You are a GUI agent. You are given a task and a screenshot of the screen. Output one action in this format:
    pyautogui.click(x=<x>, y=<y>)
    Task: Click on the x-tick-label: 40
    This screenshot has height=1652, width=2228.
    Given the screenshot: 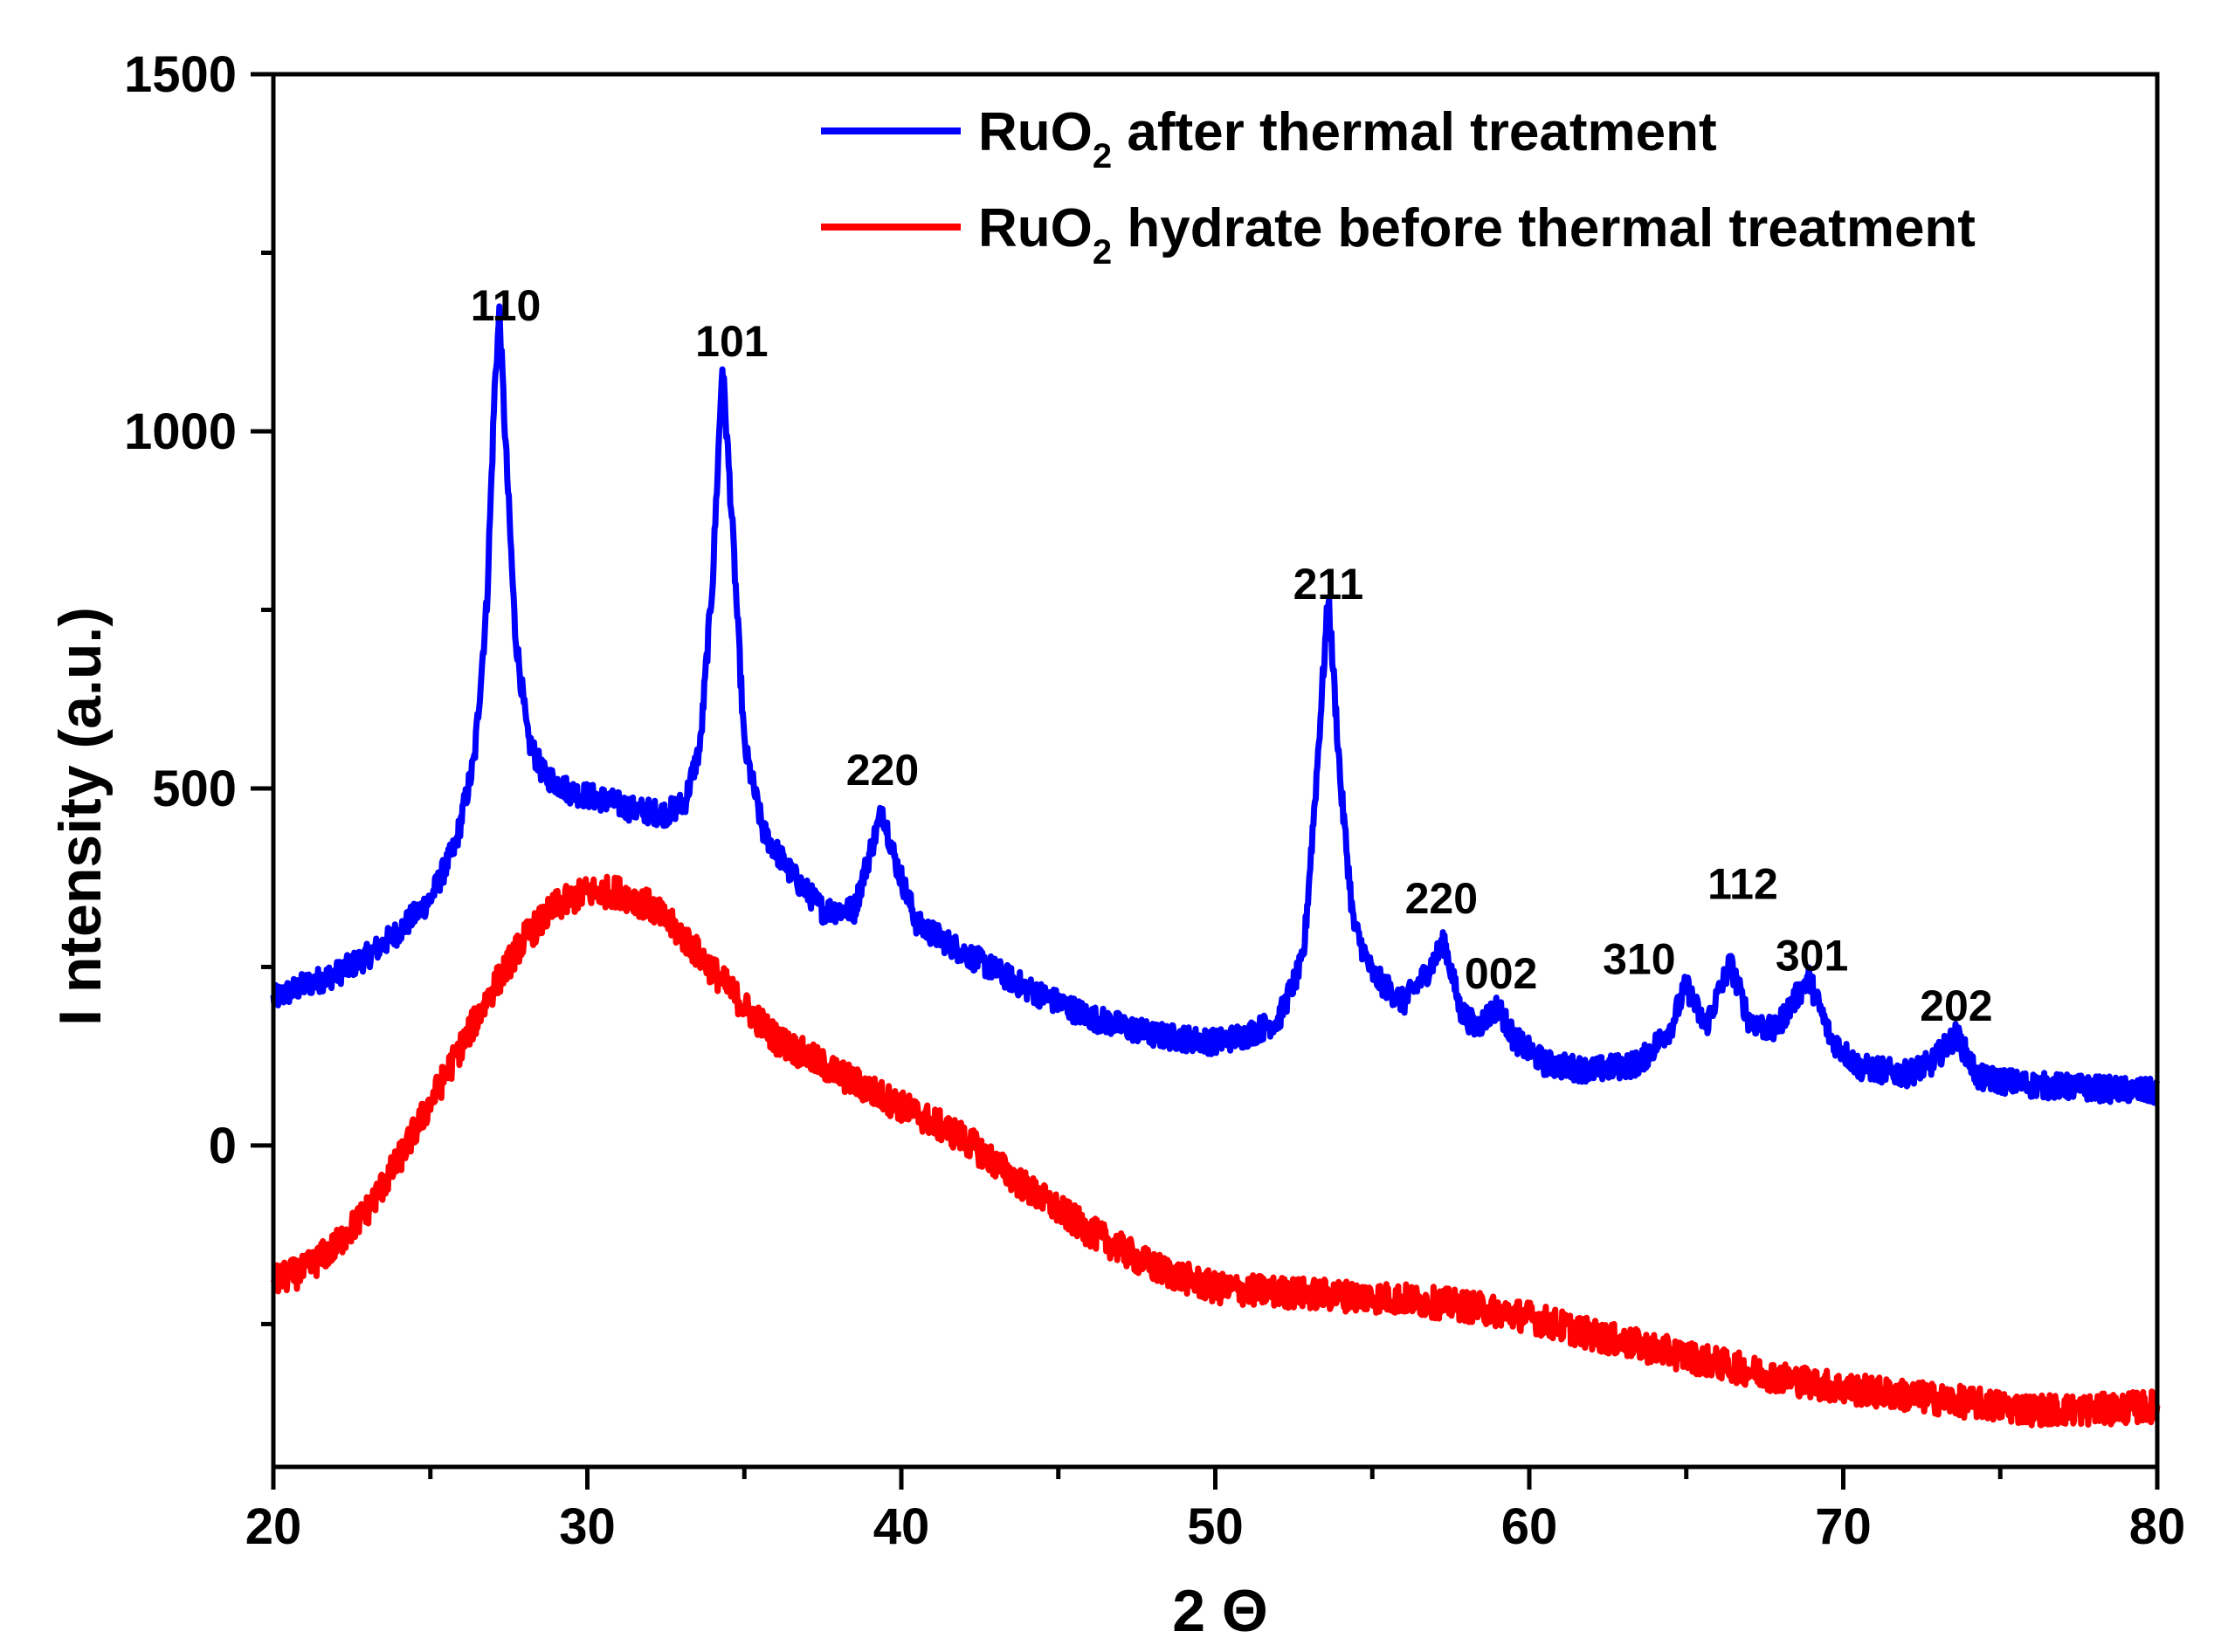 What is the action you would take?
    pyautogui.click(x=901, y=1526)
    